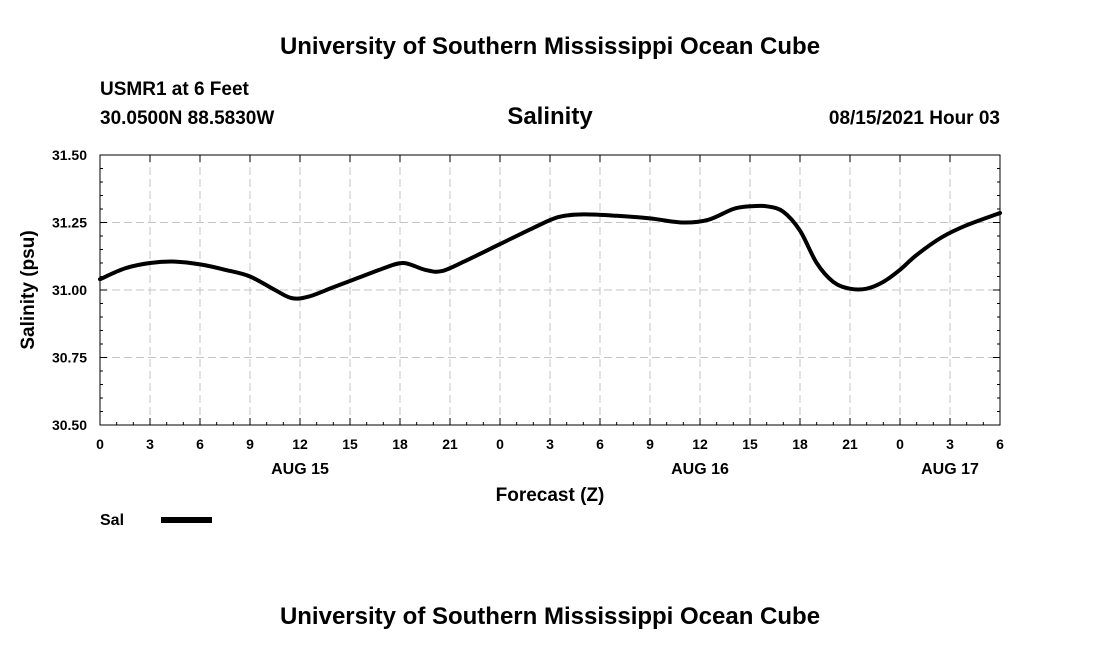 This screenshot has height=655, width=1100. I want to click on y-axis-label: Salinity (psu), so click(28, 289).